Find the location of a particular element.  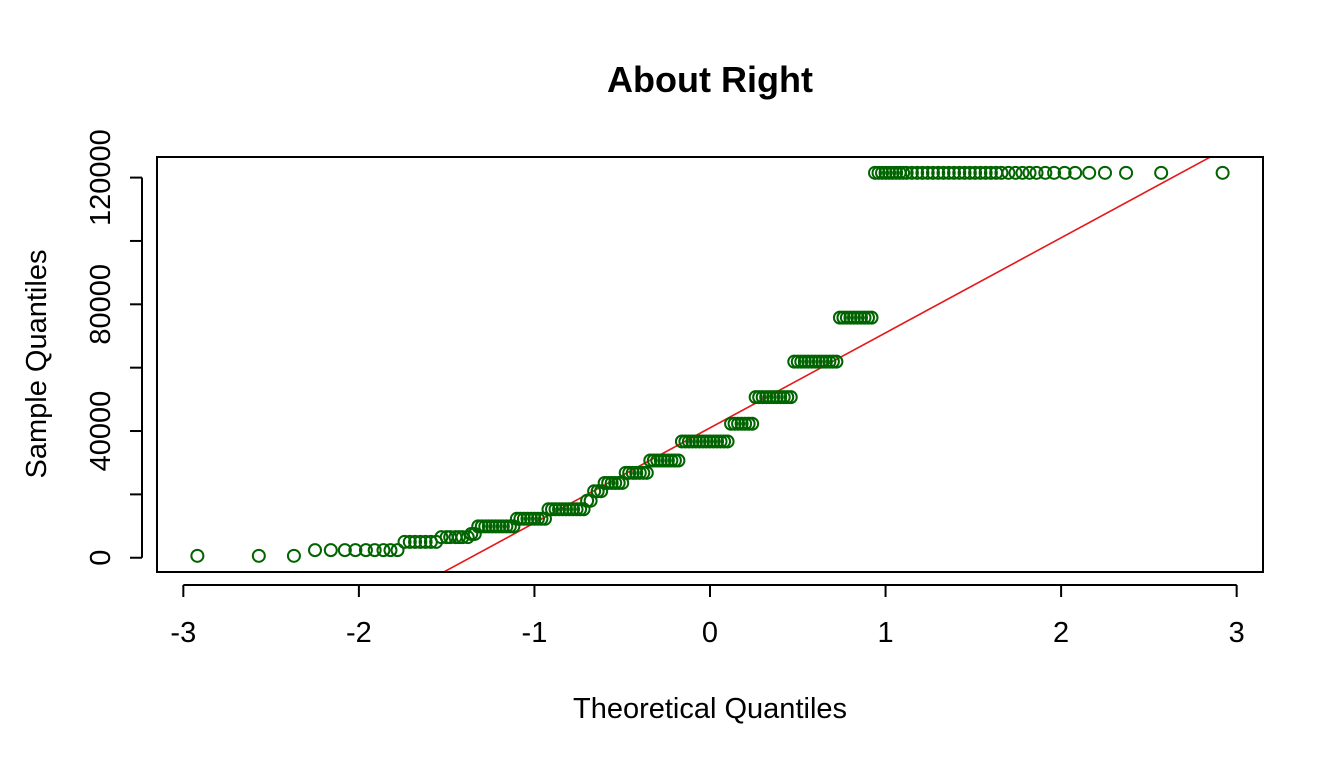

x-tick-label: 3 is located at coordinates (1237, 633).